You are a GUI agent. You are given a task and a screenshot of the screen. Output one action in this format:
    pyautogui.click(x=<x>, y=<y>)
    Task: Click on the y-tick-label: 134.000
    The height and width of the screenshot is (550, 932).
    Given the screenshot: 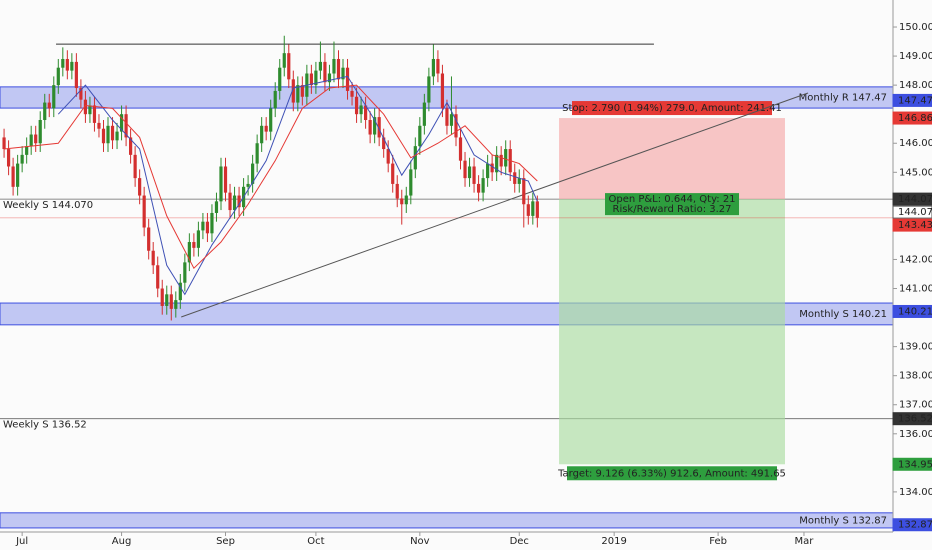 What is the action you would take?
    pyautogui.click(x=915, y=492)
    